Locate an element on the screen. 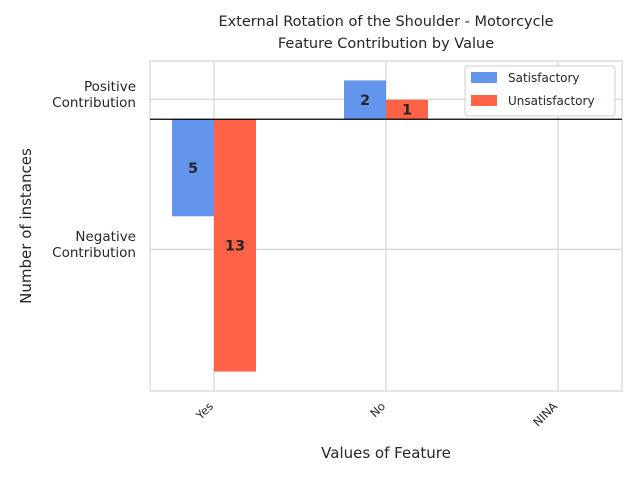  bar-unsatisfactory-yes is located at coordinates (235, 245).